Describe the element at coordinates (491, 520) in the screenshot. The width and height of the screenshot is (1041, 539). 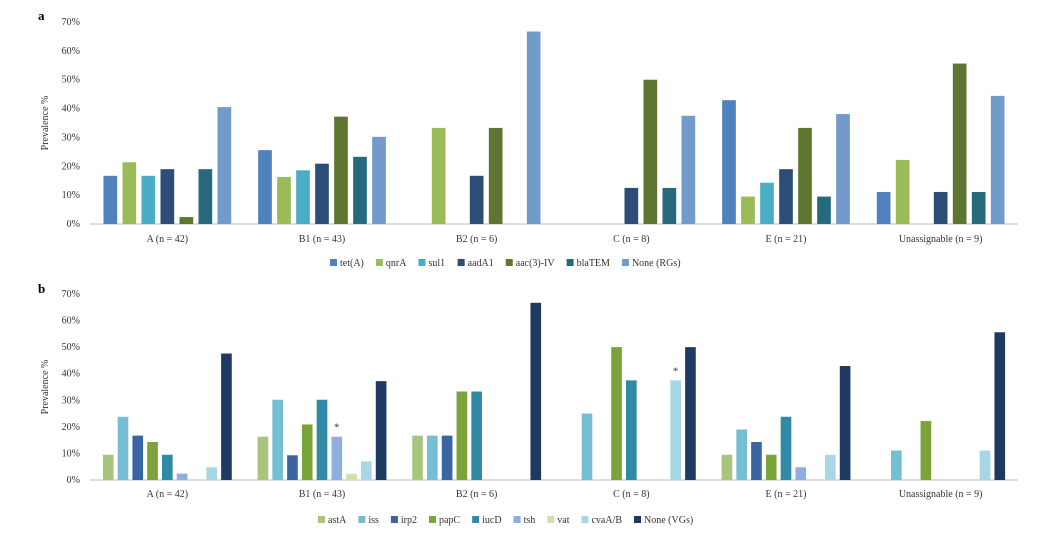
I see `legend-label: iucD` at that location.